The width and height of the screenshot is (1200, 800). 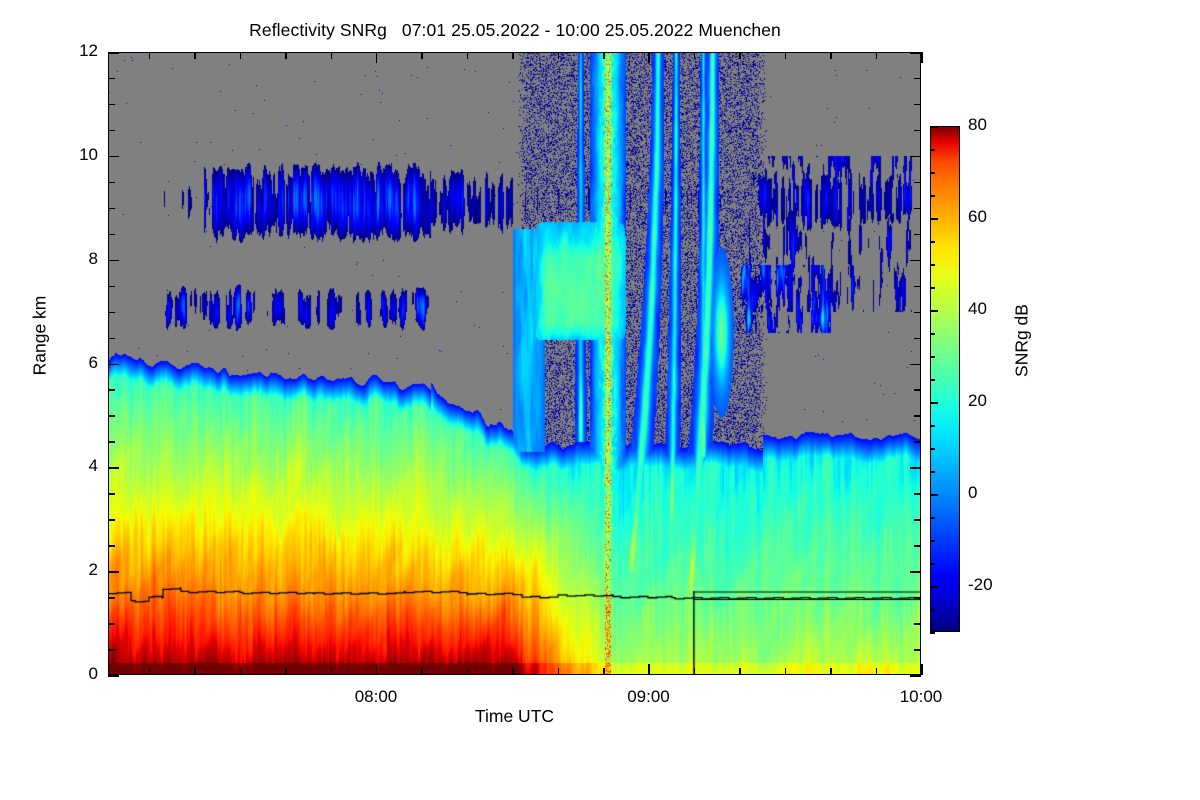 What do you see at coordinates (376, 696) in the screenshot?
I see `x-tick-label: 08:00` at bounding box center [376, 696].